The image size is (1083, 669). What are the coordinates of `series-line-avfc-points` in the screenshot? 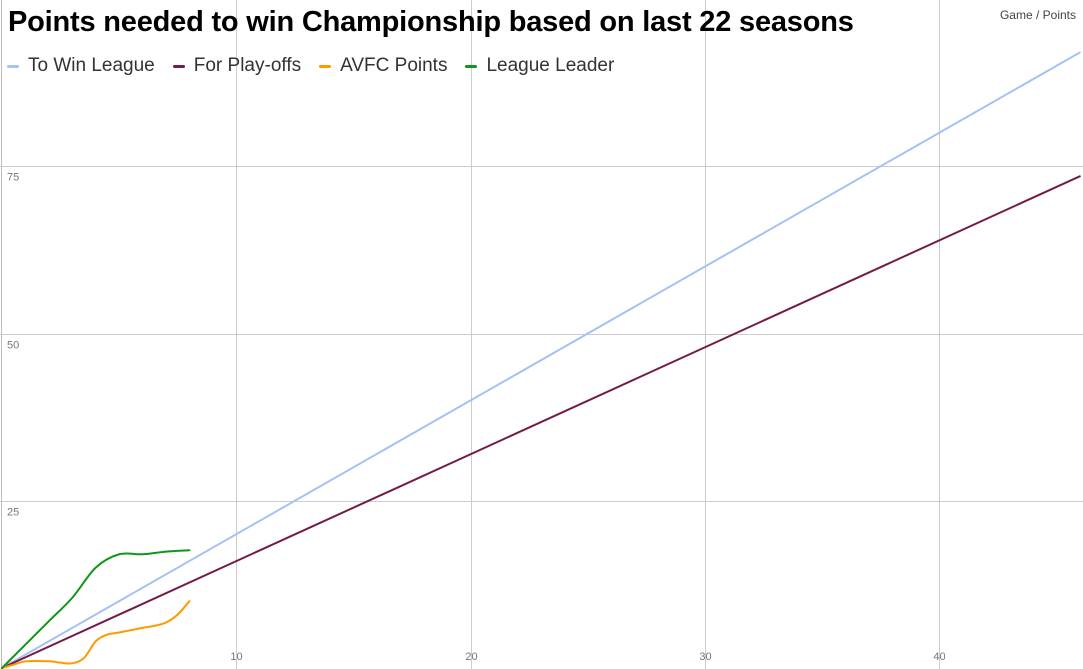 It's located at (96, 634).